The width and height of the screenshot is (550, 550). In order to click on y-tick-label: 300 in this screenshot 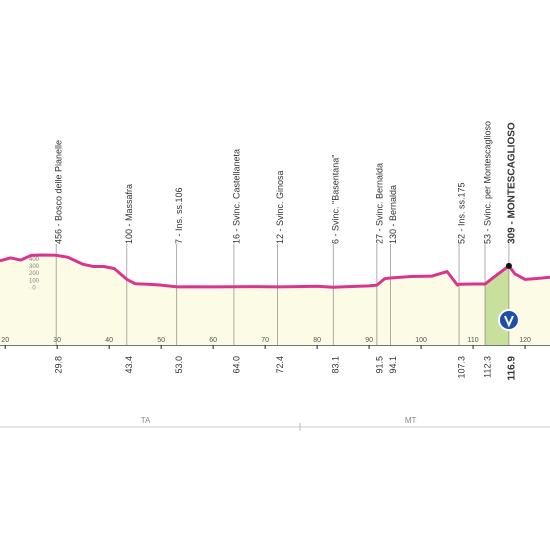, I will do `click(34, 267)`.